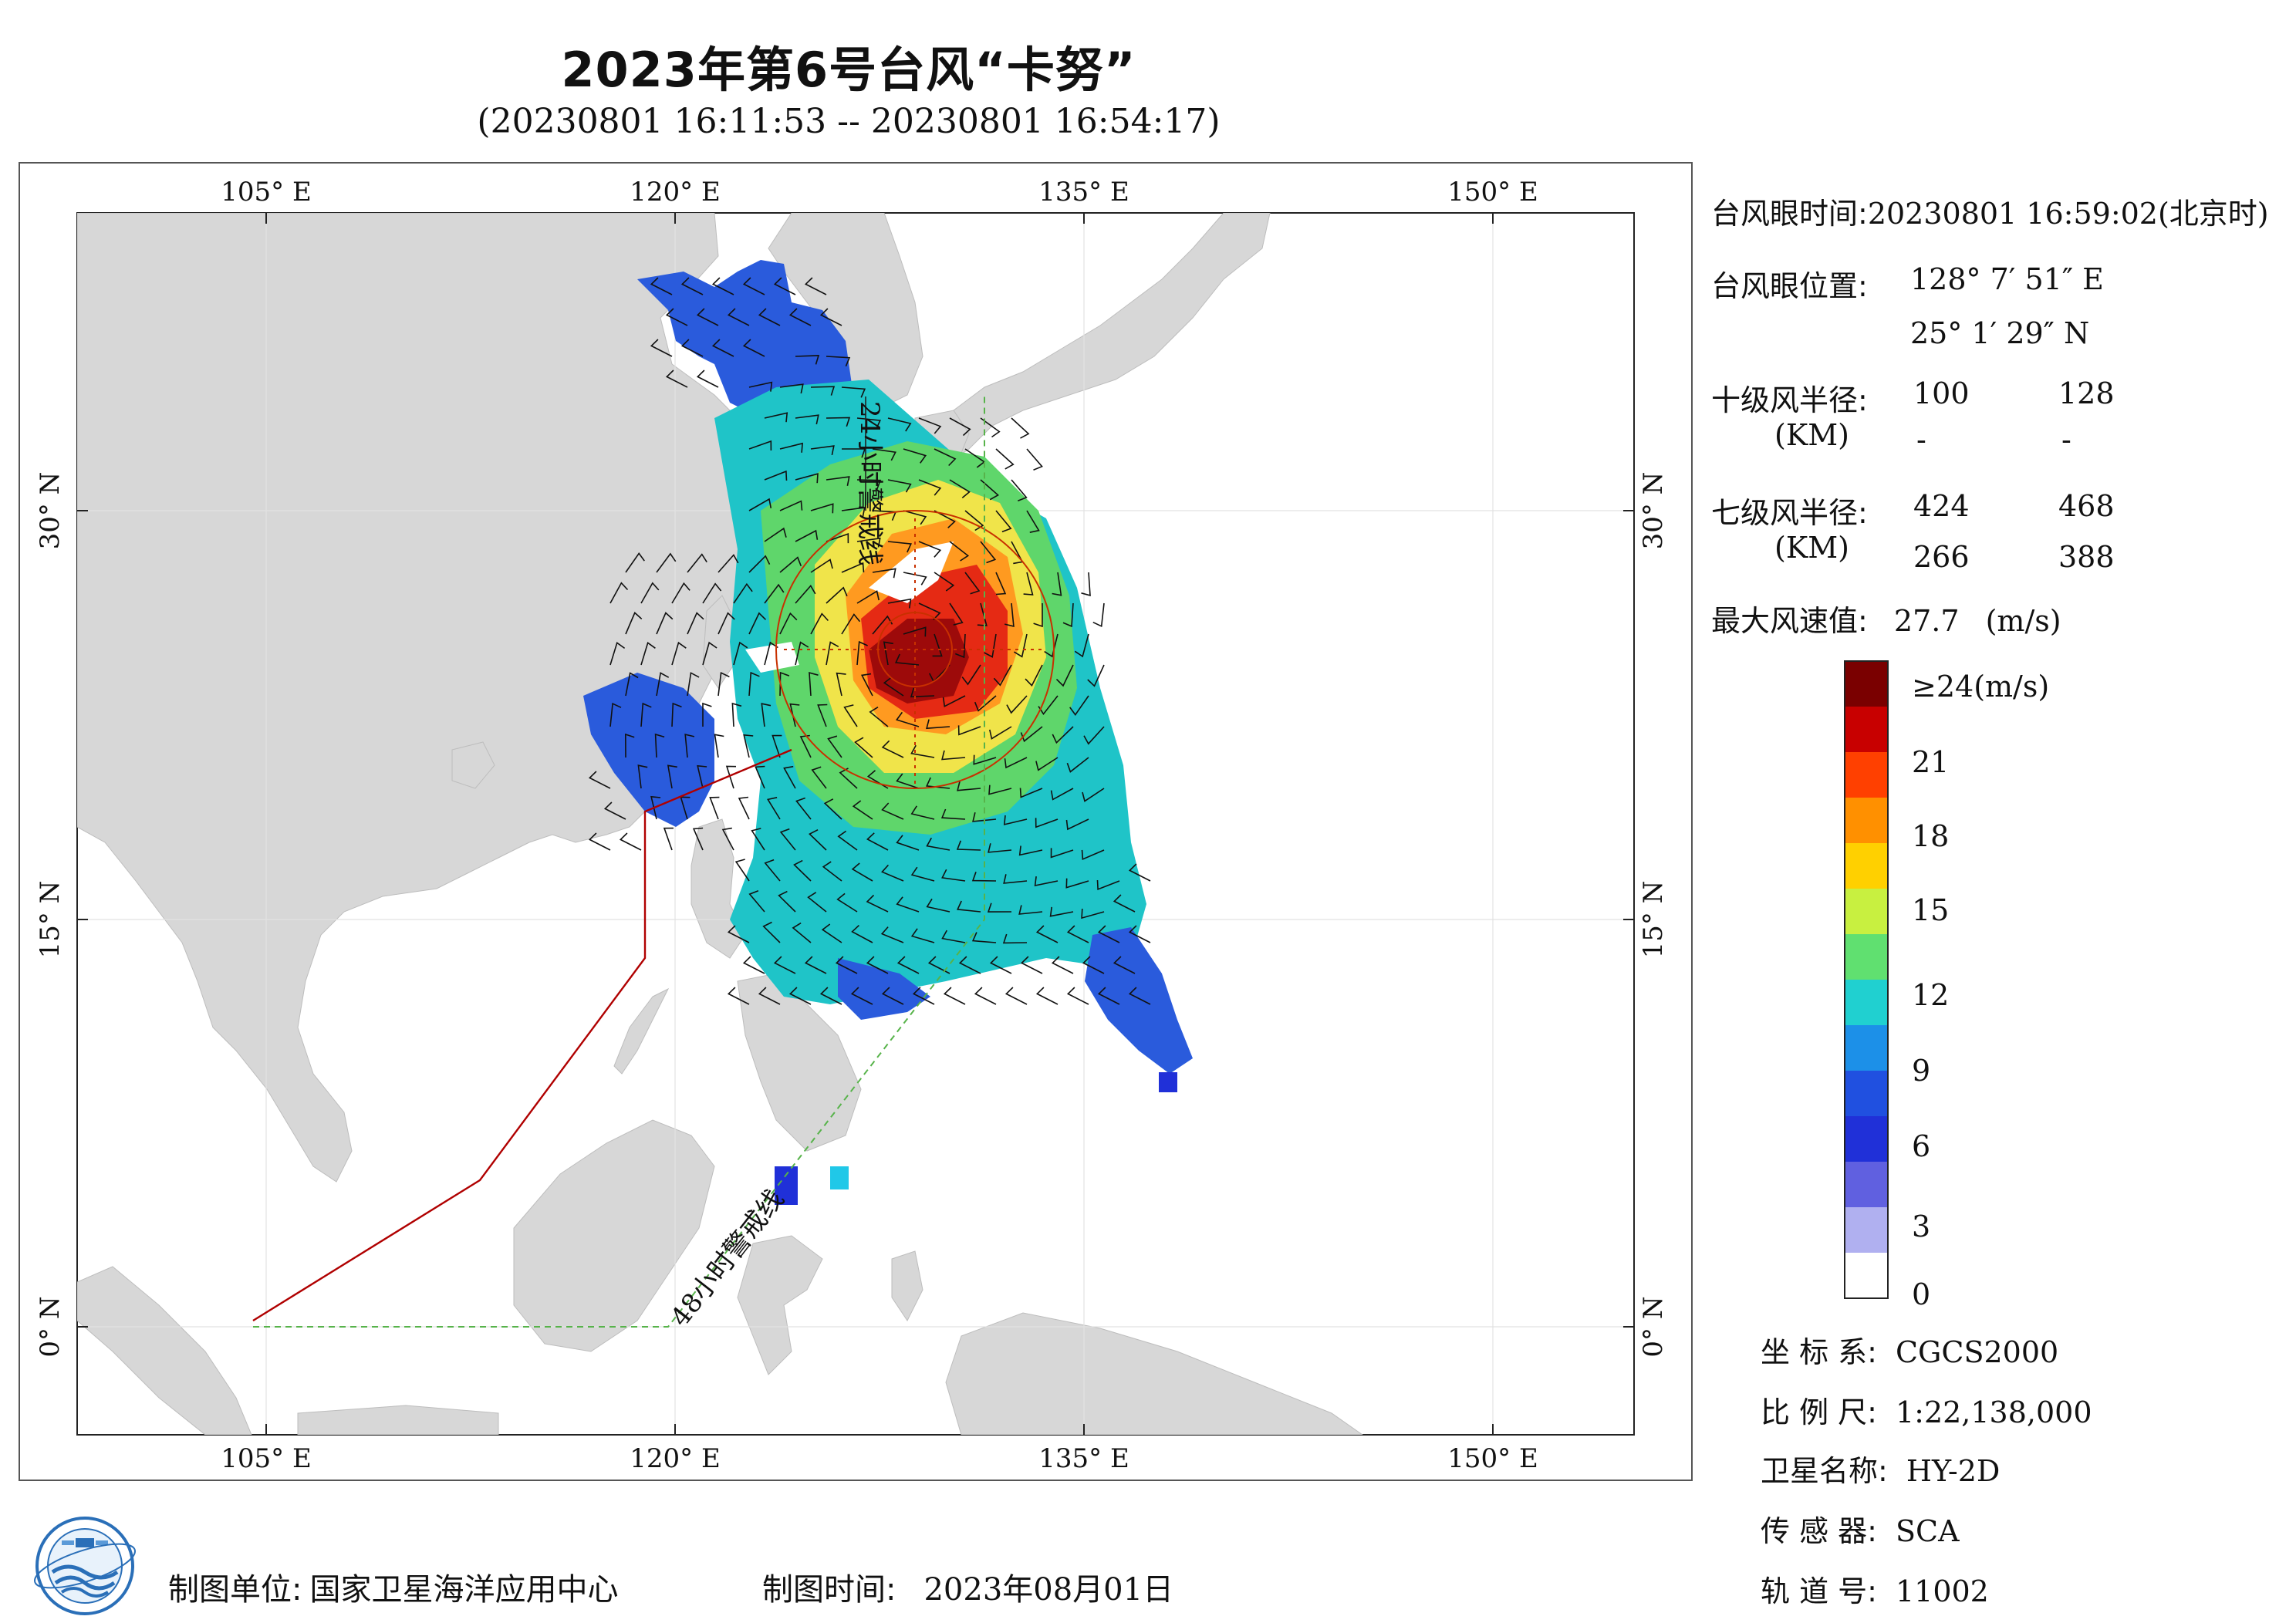  Describe the element at coordinates (1789, 214) in the screenshot. I see `eye-time-label: 台风眼时间:` at that location.